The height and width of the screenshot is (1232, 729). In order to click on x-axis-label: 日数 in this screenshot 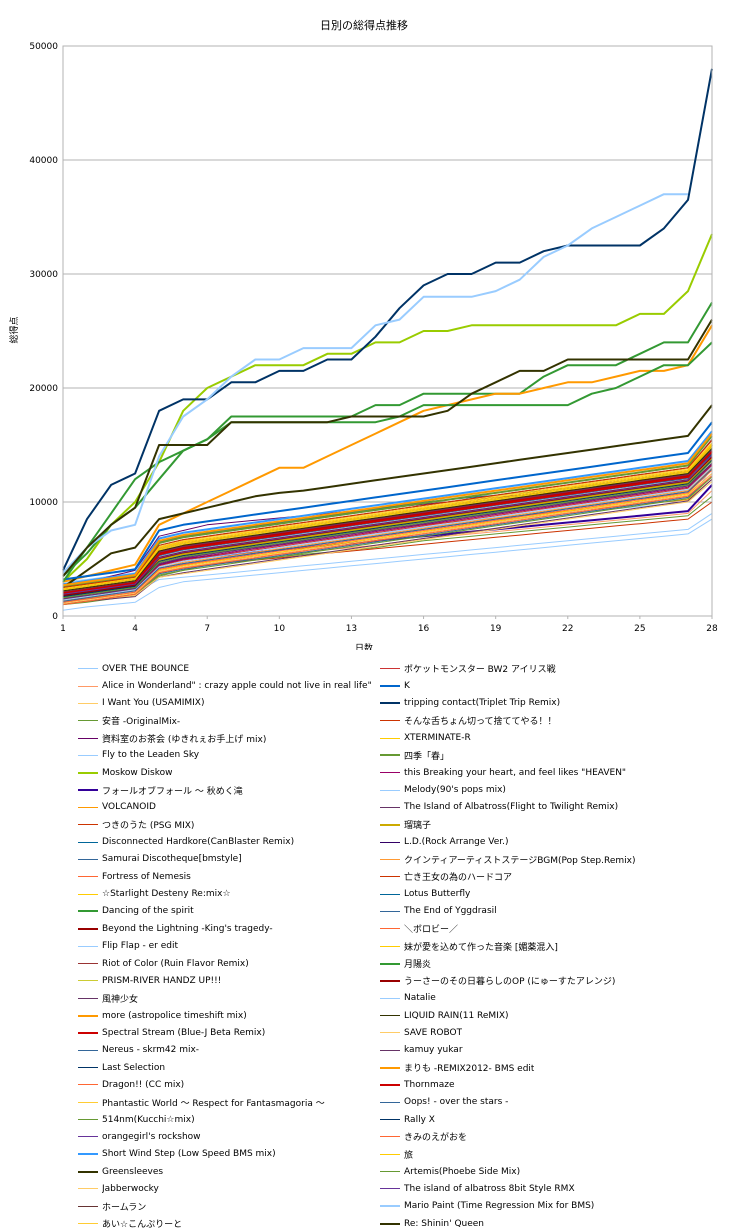, I will do `click(364, 646)`.